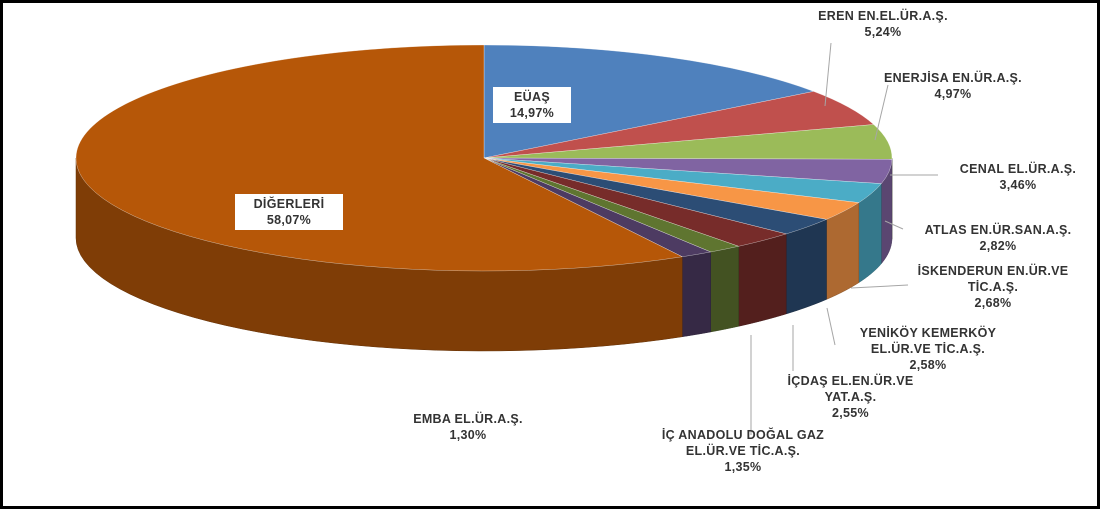 The image size is (1100, 509). I want to click on data-label: YENİKÖY KEMERKÖY EL.ÜR.VE TİC.A.Ş. 2,58%, so click(928, 349).